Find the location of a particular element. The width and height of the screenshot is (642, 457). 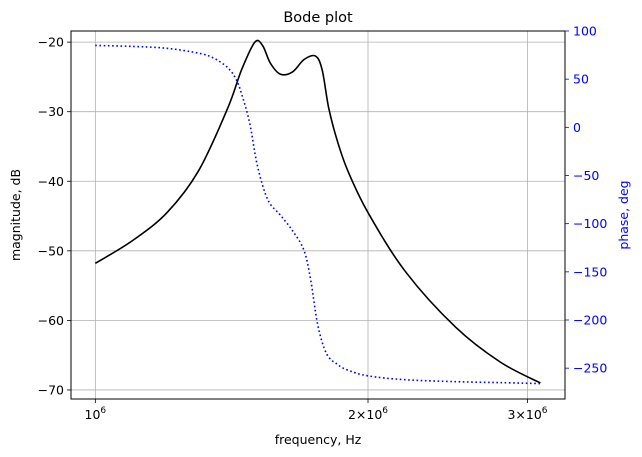

right-tick-label: 0 is located at coordinates (577, 127).